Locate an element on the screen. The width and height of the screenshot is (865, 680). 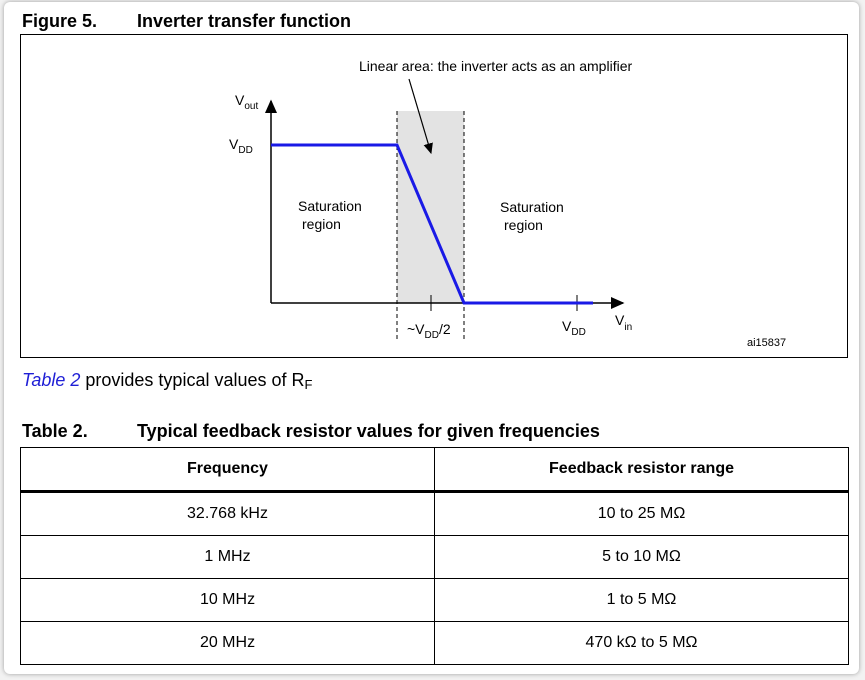
annotation-arrow is located at coordinates (420, 116).